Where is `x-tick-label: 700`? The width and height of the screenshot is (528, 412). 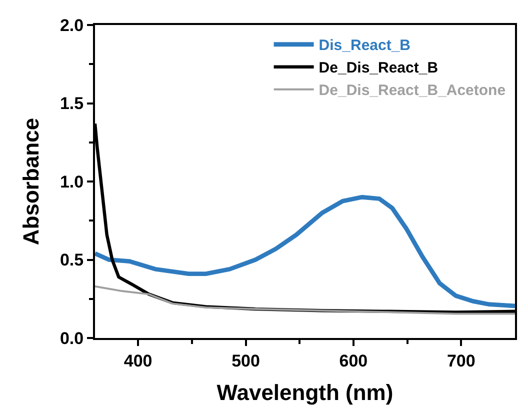 x-tick-label: 700 is located at coordinates (461, 360).